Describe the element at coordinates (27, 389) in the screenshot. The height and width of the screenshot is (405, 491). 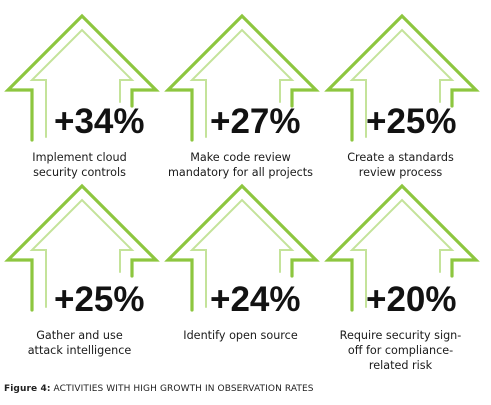
I see `figure-caption-prefix: Figure 4:` at that location.